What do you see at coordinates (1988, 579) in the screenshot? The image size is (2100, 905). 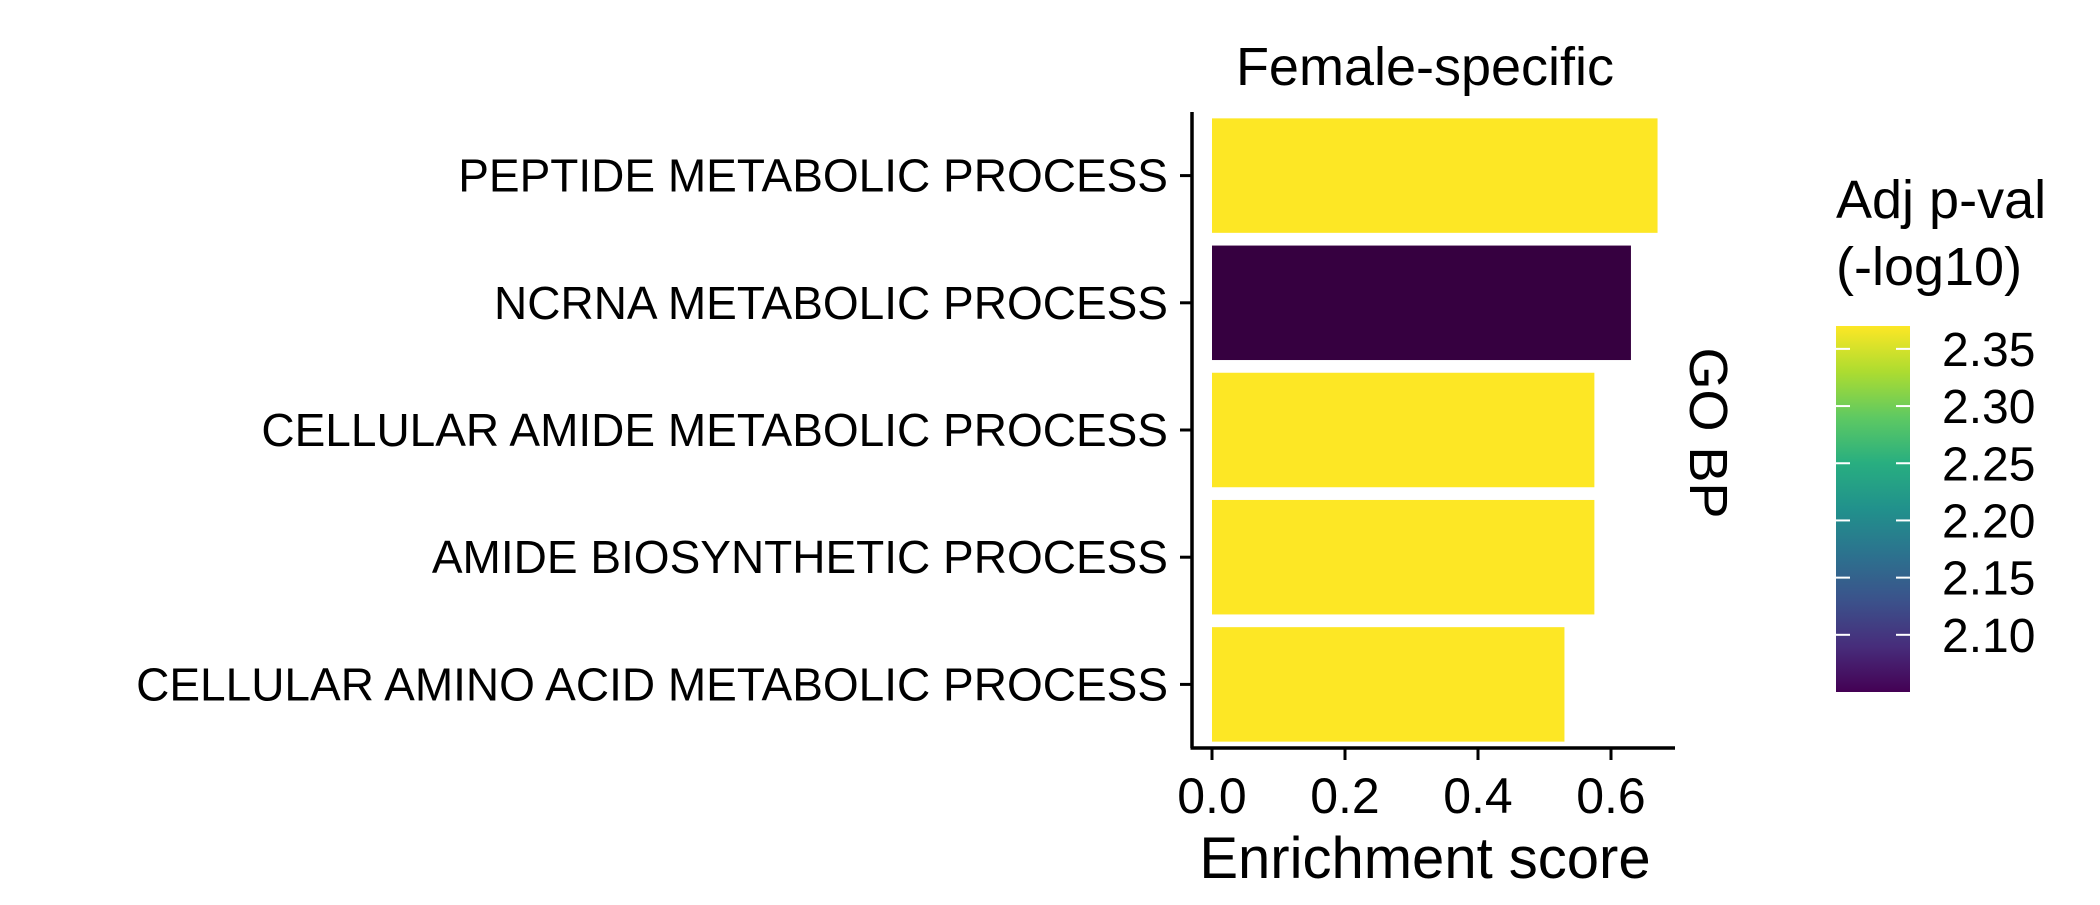 I see `colorbar-tick-label-4: 2.15` at bounding box center [1988, 579].